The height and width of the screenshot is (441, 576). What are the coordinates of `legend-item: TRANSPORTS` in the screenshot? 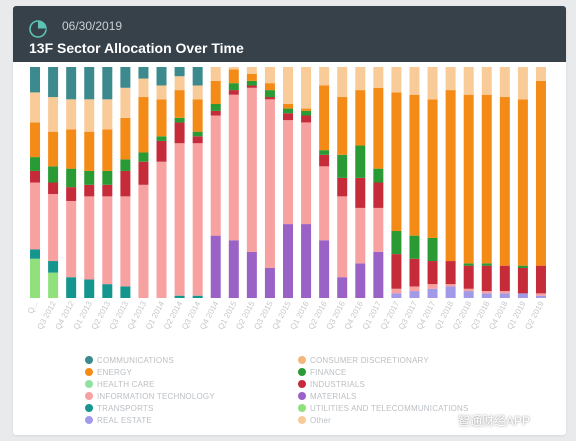 It's located at (119, 408).